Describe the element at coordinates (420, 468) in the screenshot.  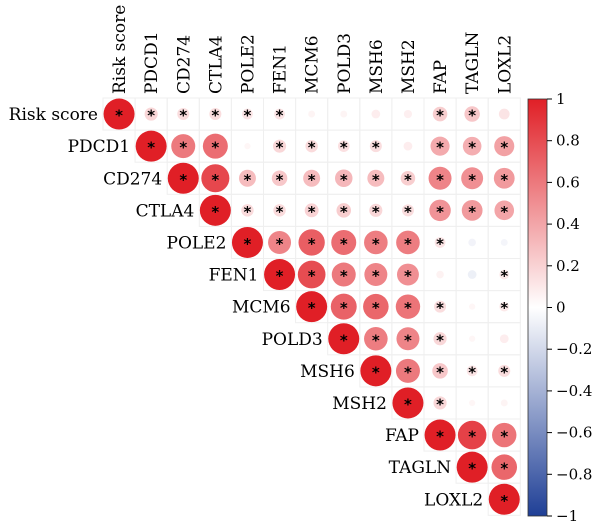
I see `row-label: TAGLN` at that location.